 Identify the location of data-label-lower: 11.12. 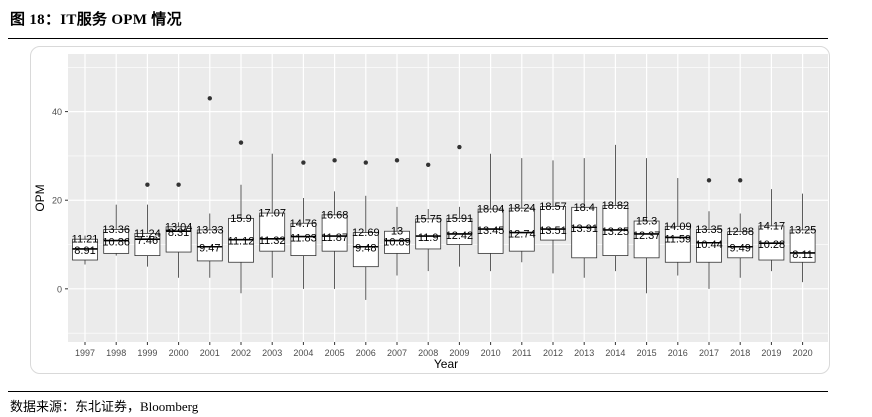
(241, 242).